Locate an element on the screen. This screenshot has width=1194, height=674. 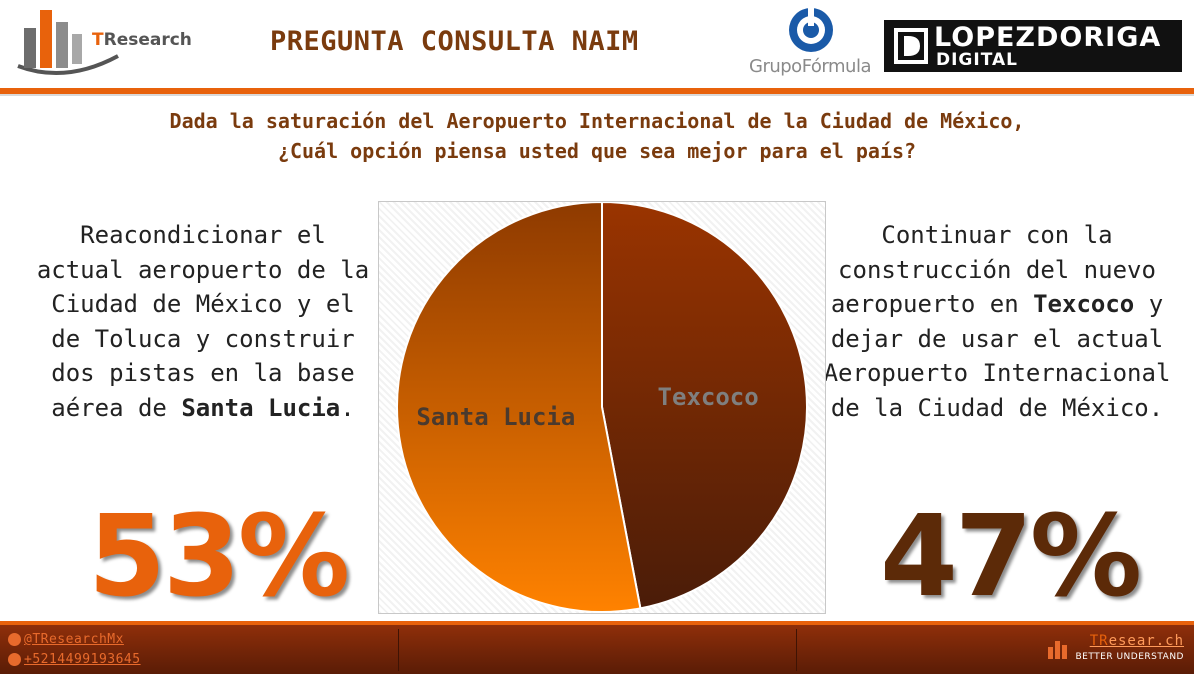
grupo-formula-logo: GrupoFórmula is located at coordinates (810, 43).